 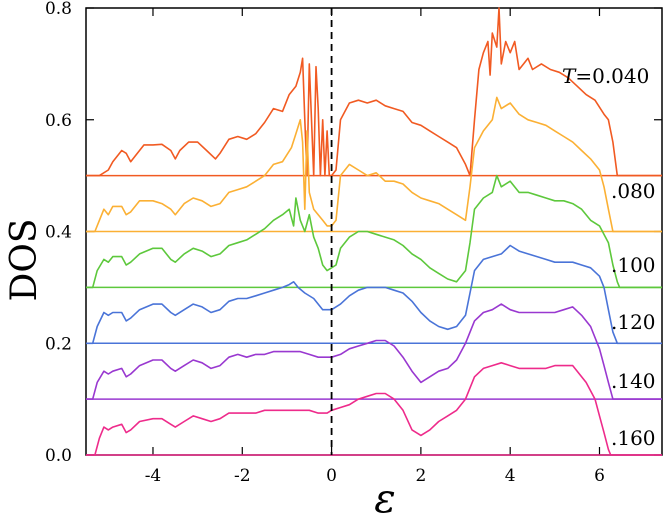 What do you see at coordinates (420, 476) in the screenshot?
I see `x-tick-label: 2` at bounding box center [420, 476].